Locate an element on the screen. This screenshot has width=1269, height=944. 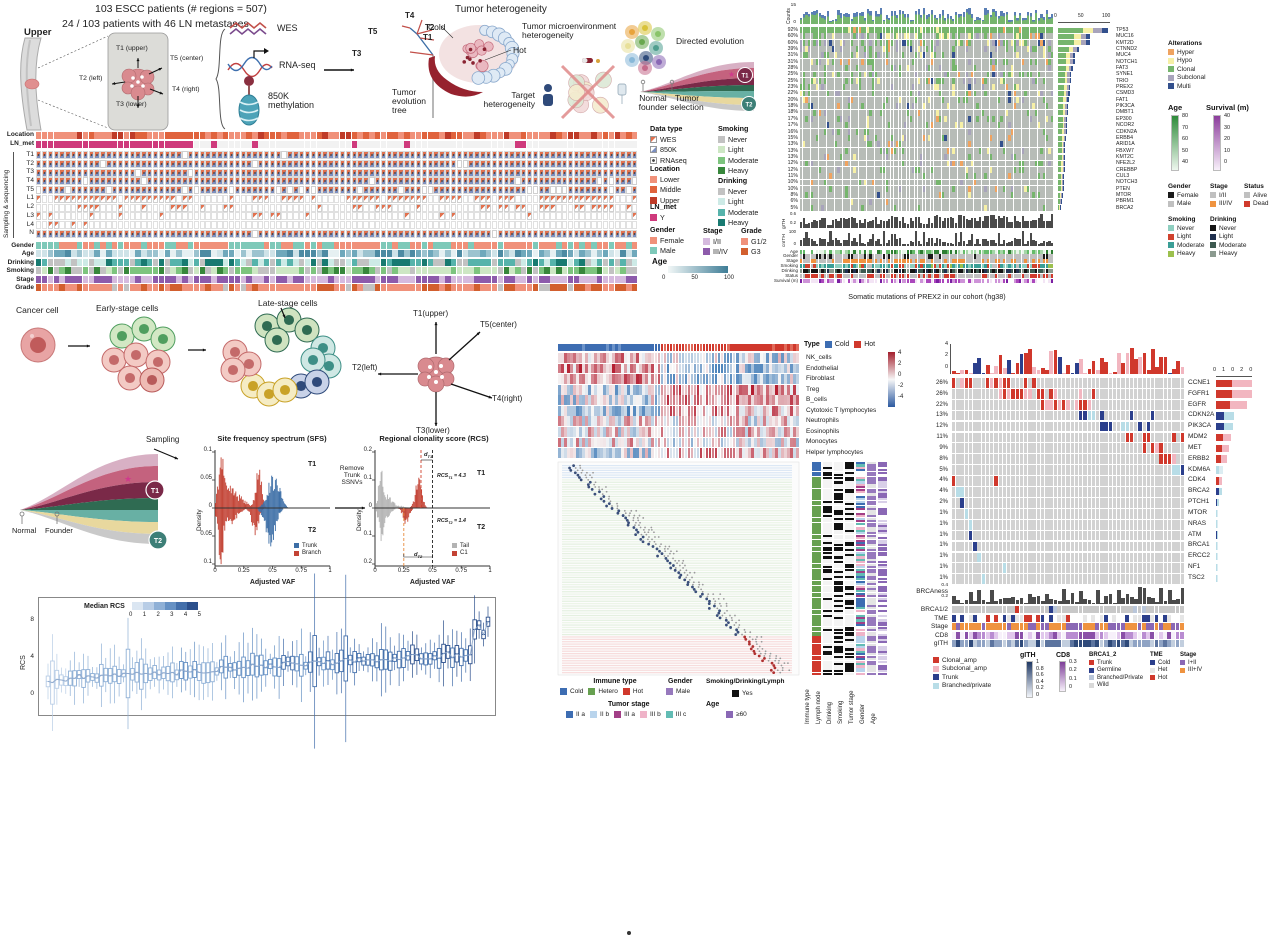
legend-swatch is located at coordinates (721, 212).